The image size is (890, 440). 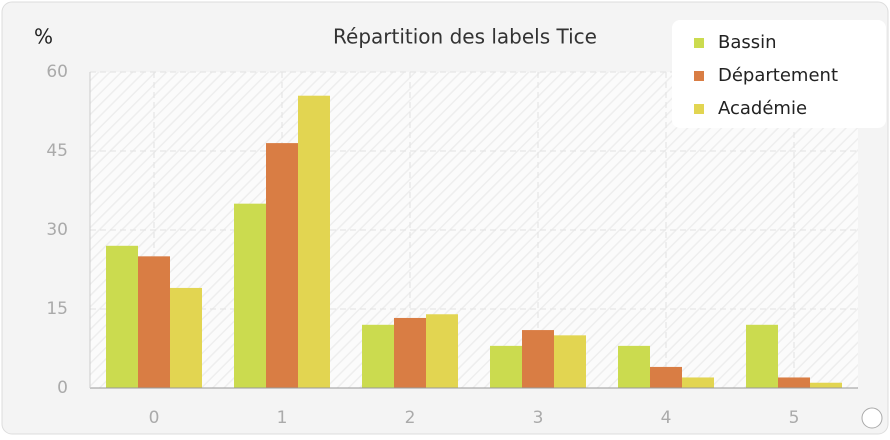 I want to click on legend: Bassin Département Académie, so click(x=766, y=75).